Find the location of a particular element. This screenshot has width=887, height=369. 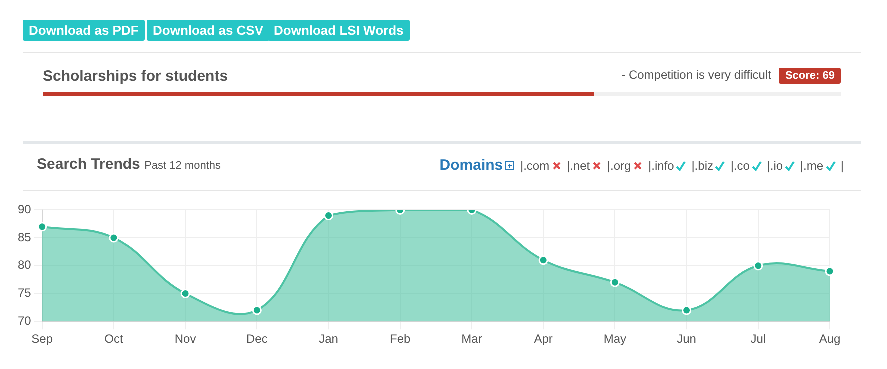

y-tick-label: 85 is located at coordinates (25, 237).